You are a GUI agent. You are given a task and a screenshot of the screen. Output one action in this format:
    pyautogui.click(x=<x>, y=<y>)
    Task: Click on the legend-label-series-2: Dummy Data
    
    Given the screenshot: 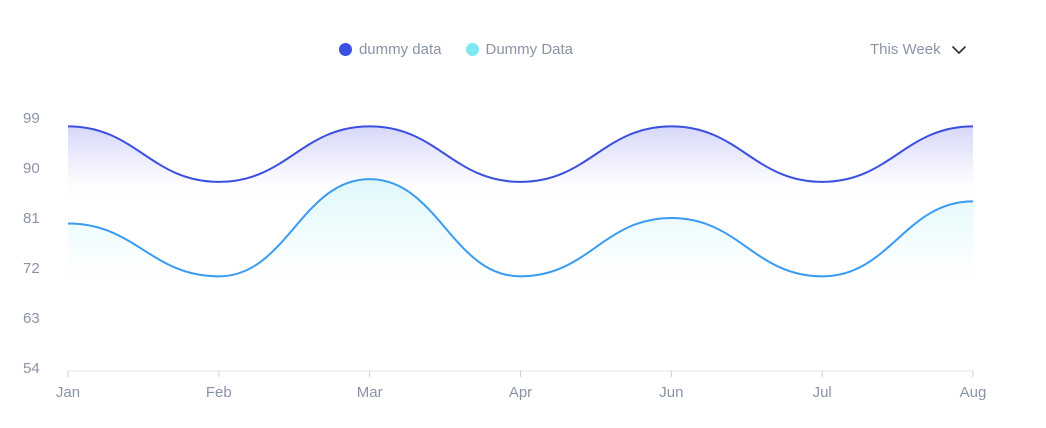 What is the action you would take?
    pyautogui.click(x=529, y=49)
    